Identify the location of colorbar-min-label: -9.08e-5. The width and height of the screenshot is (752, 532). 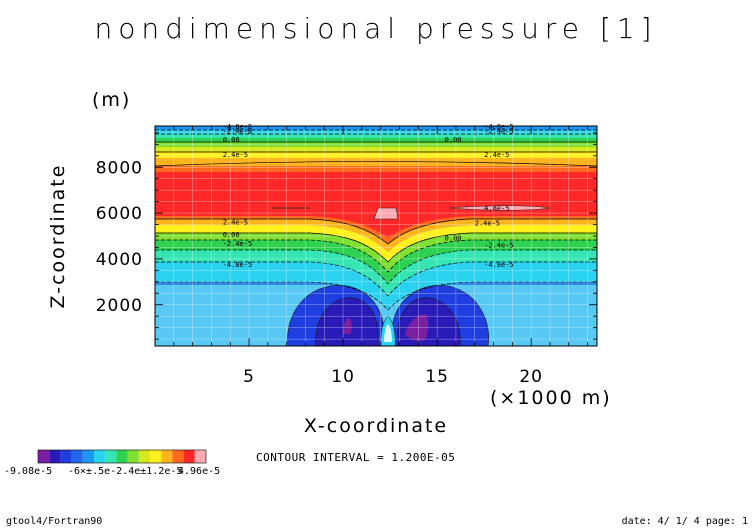
(28, 471).